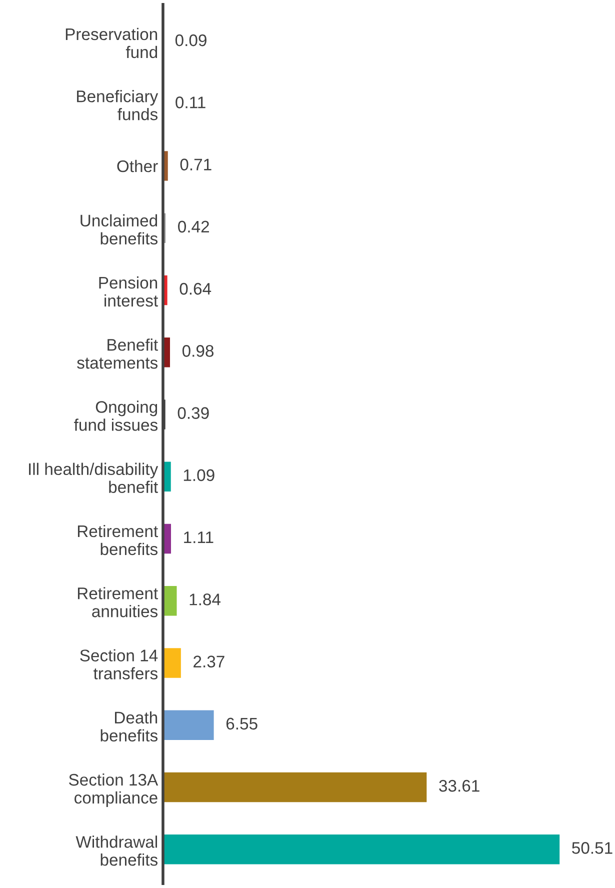  I want to click on data-label: 1.09, so click(199, 475).